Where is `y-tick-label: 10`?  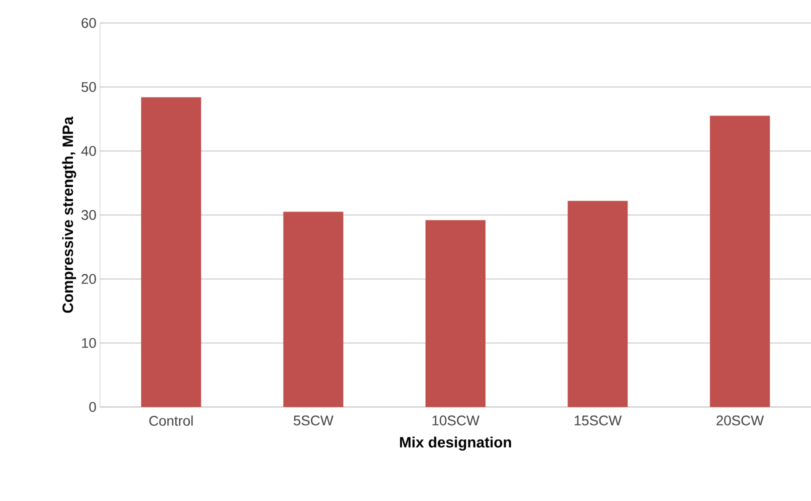
y-tick-label: 10 is located at coordinates (89, 343).